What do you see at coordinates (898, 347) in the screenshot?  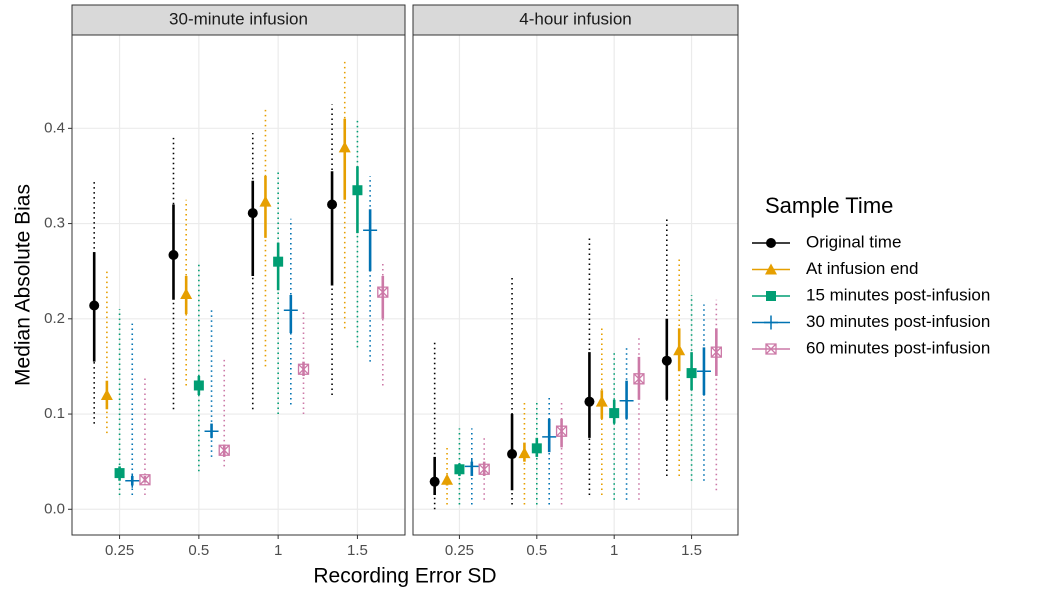 I see `legend-label: 60 minutes post-infusion` at bounding box center [898, 347].